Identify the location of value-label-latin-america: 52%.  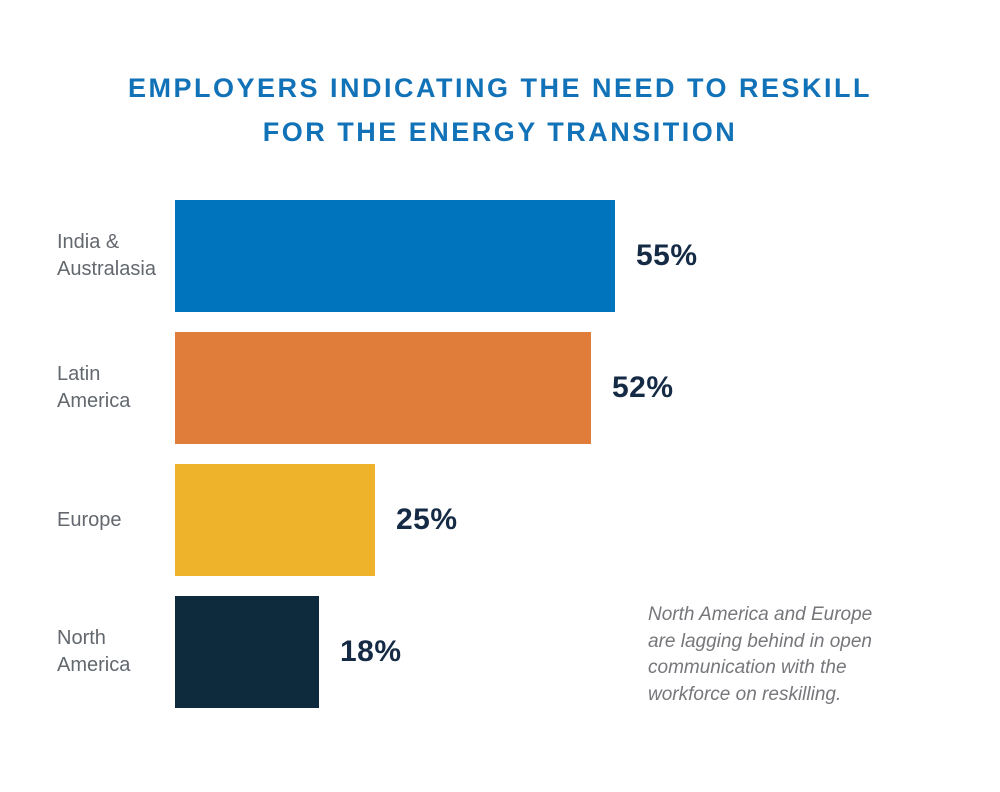
(643, 387).